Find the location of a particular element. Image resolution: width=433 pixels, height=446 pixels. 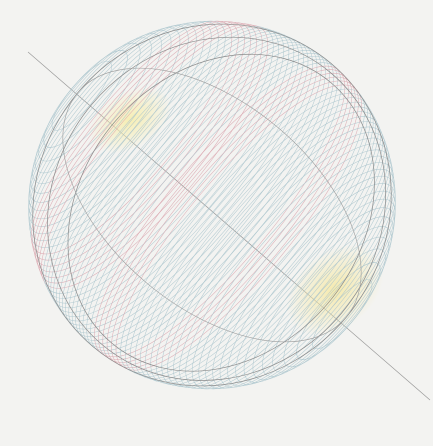

highlight is located at coordinates (335, 290).